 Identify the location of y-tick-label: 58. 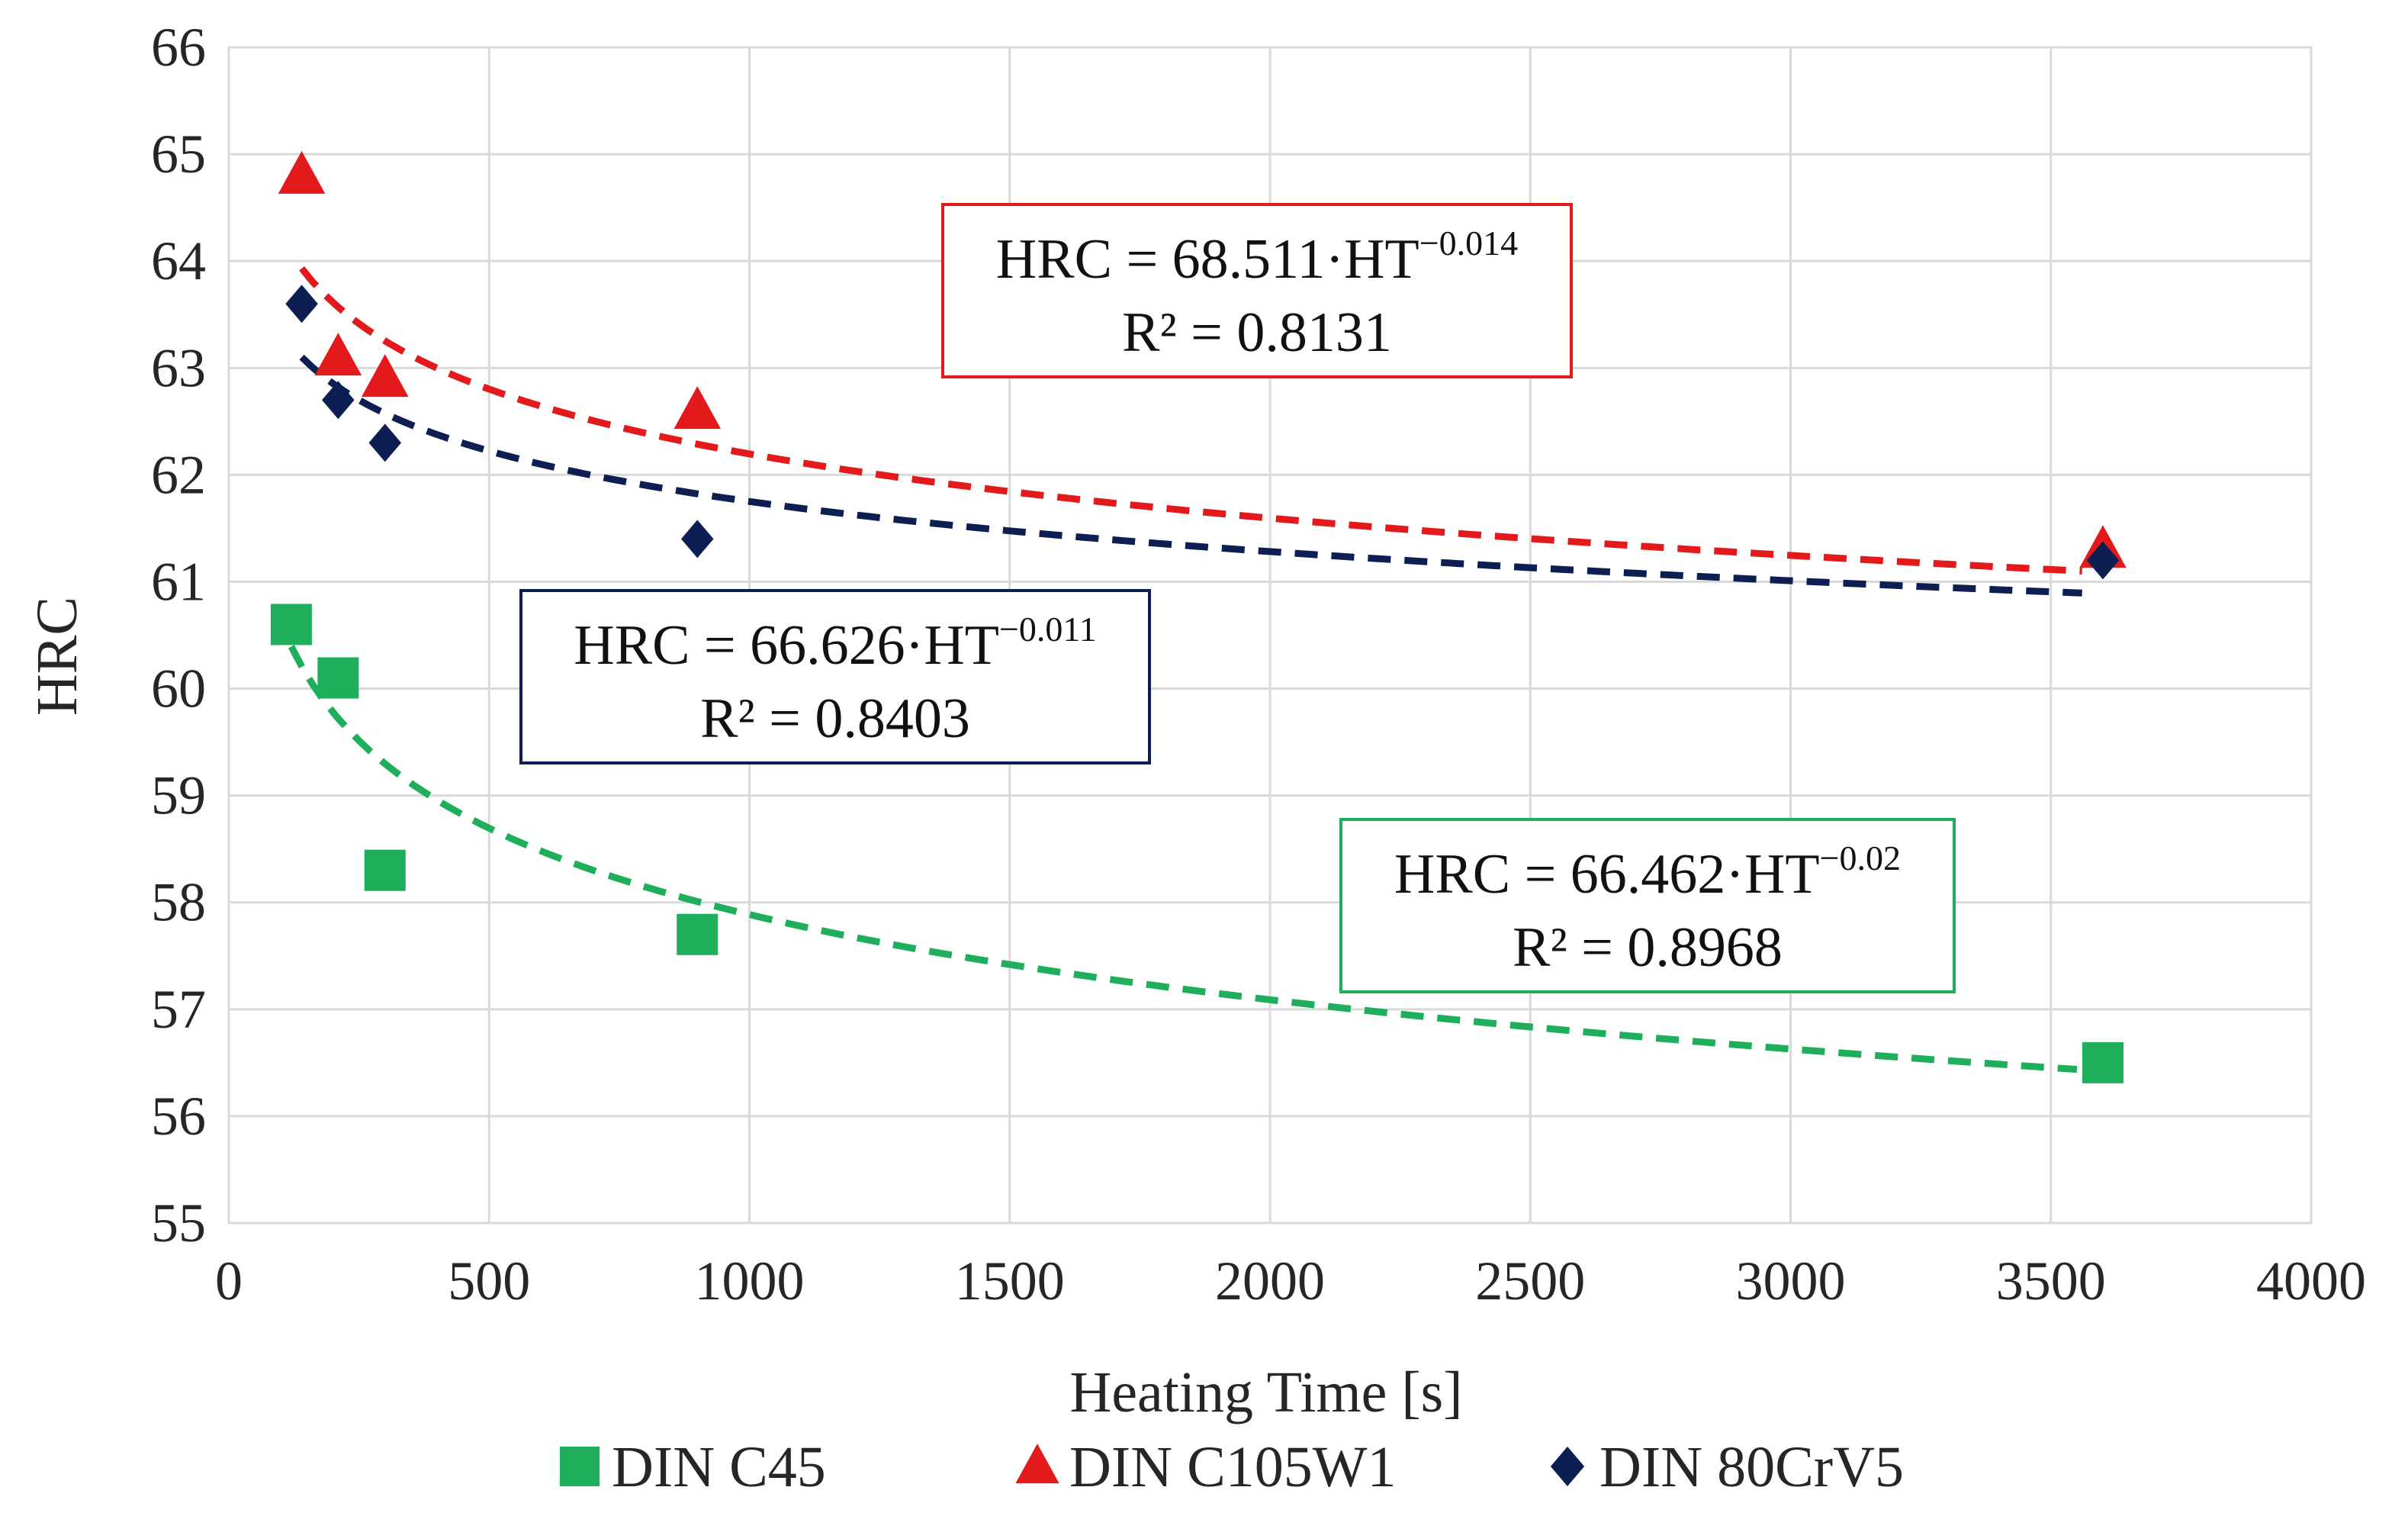
(178, 902).